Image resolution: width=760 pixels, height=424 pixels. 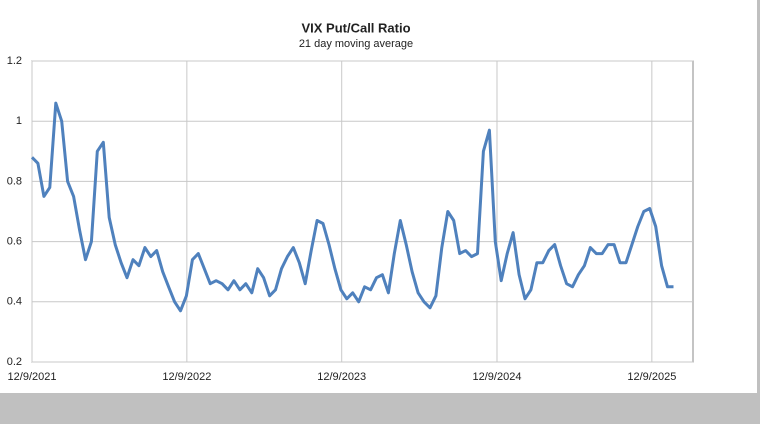 I want to click on y-tick-label: 0.8, so click(x=14, y=181).